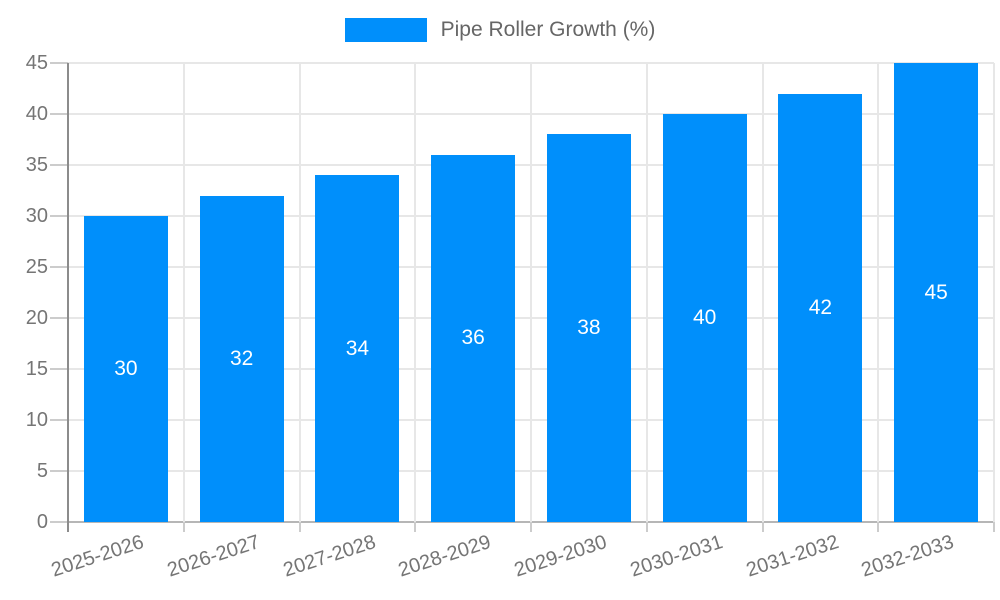 This screenshot has height=600, width=1000. What do you see at coordinates (385, 30) in the screenshot?
I see `legend-swatch` at bounding box center [385, 30].